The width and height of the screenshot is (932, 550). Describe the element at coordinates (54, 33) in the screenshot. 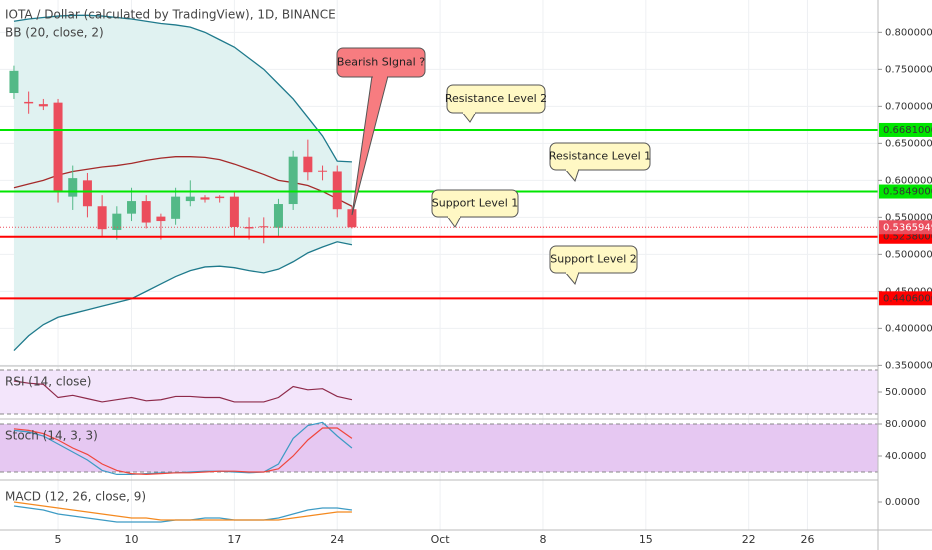

I see `indicator-title: BB (20, close, 2)` at that location.